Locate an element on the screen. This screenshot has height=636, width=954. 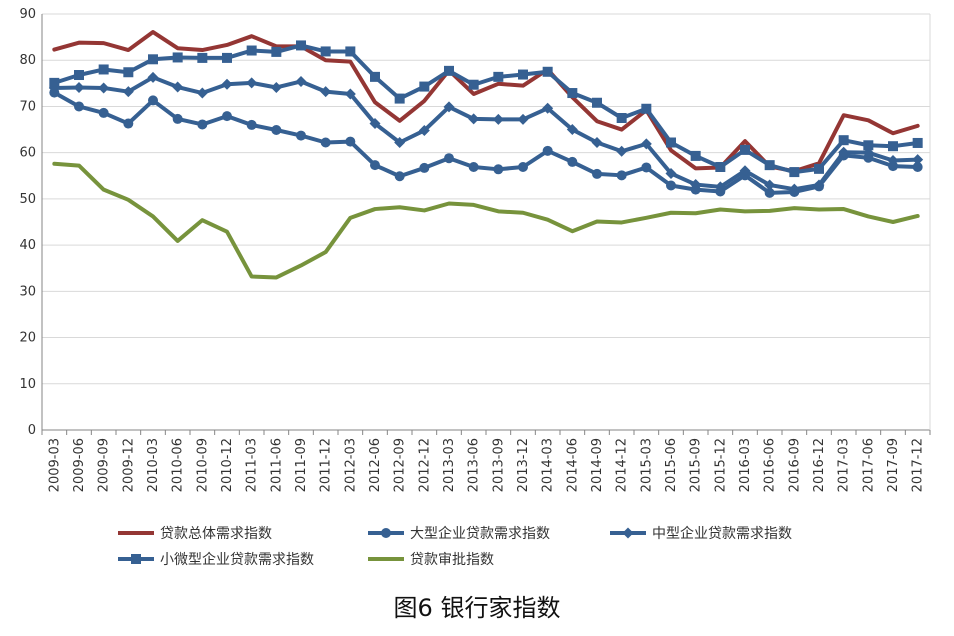
x-tick-label: 2010-12 is located at coordinates (227, 465).